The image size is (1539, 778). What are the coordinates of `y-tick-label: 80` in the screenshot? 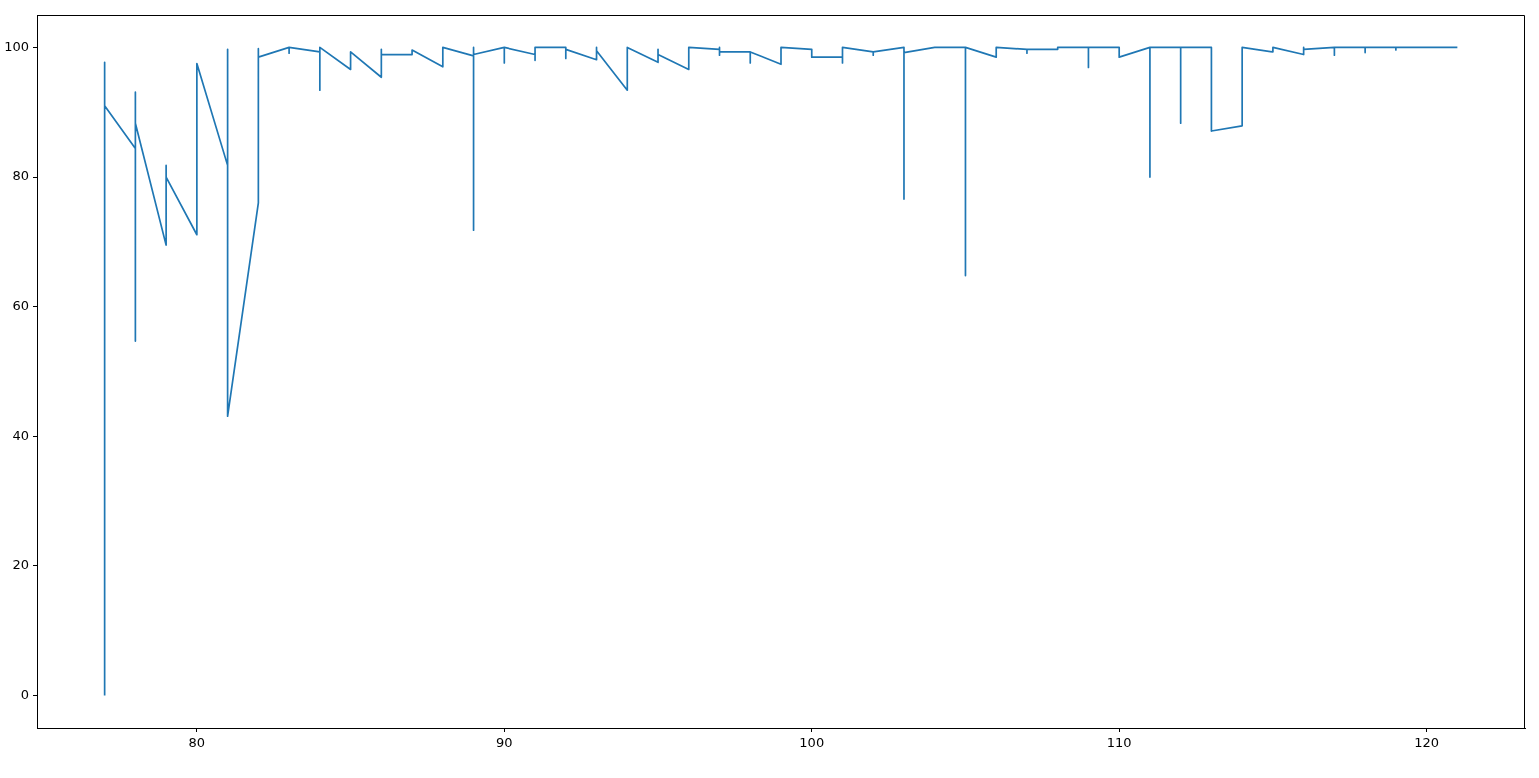 It's located at (20, 176).